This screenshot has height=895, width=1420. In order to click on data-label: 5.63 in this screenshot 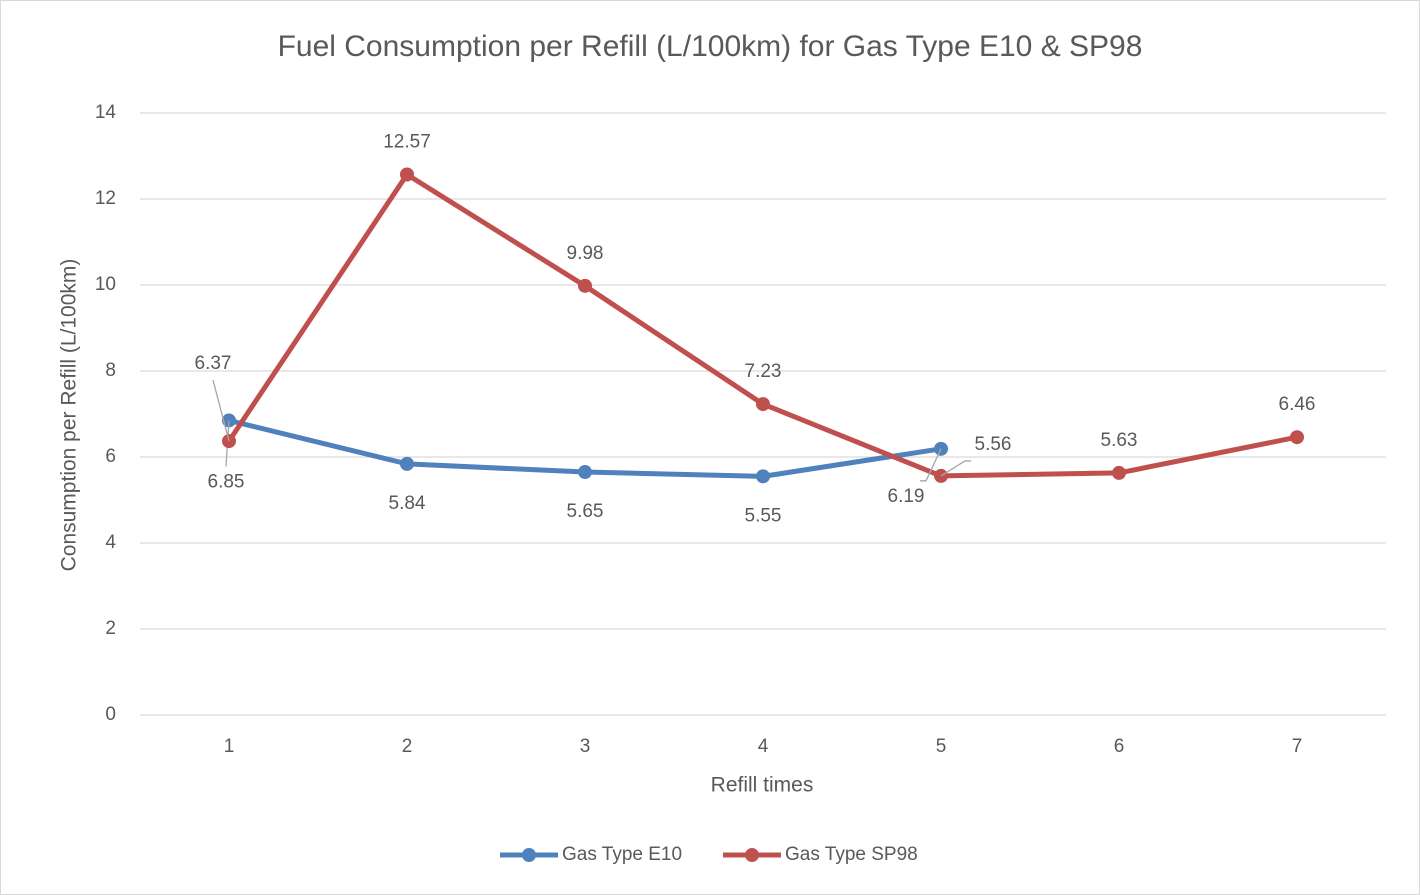, I will do `click(1119, 440)`.